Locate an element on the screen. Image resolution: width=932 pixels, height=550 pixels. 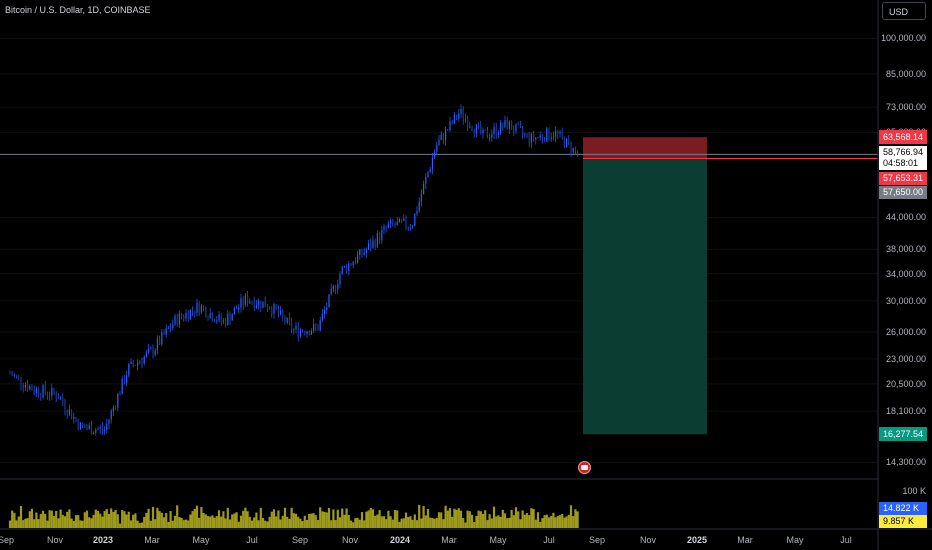
currency-button: USD is located at coordinates (904, 11).